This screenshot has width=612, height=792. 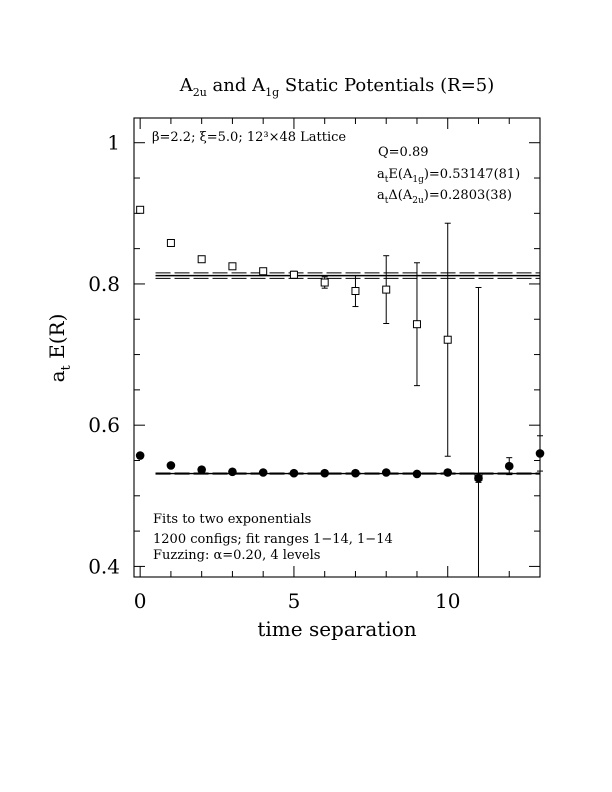 What do you see at coordinates (340, 459) in the screenshot?
I see `series-a1g` at bounding box center [340, 459].